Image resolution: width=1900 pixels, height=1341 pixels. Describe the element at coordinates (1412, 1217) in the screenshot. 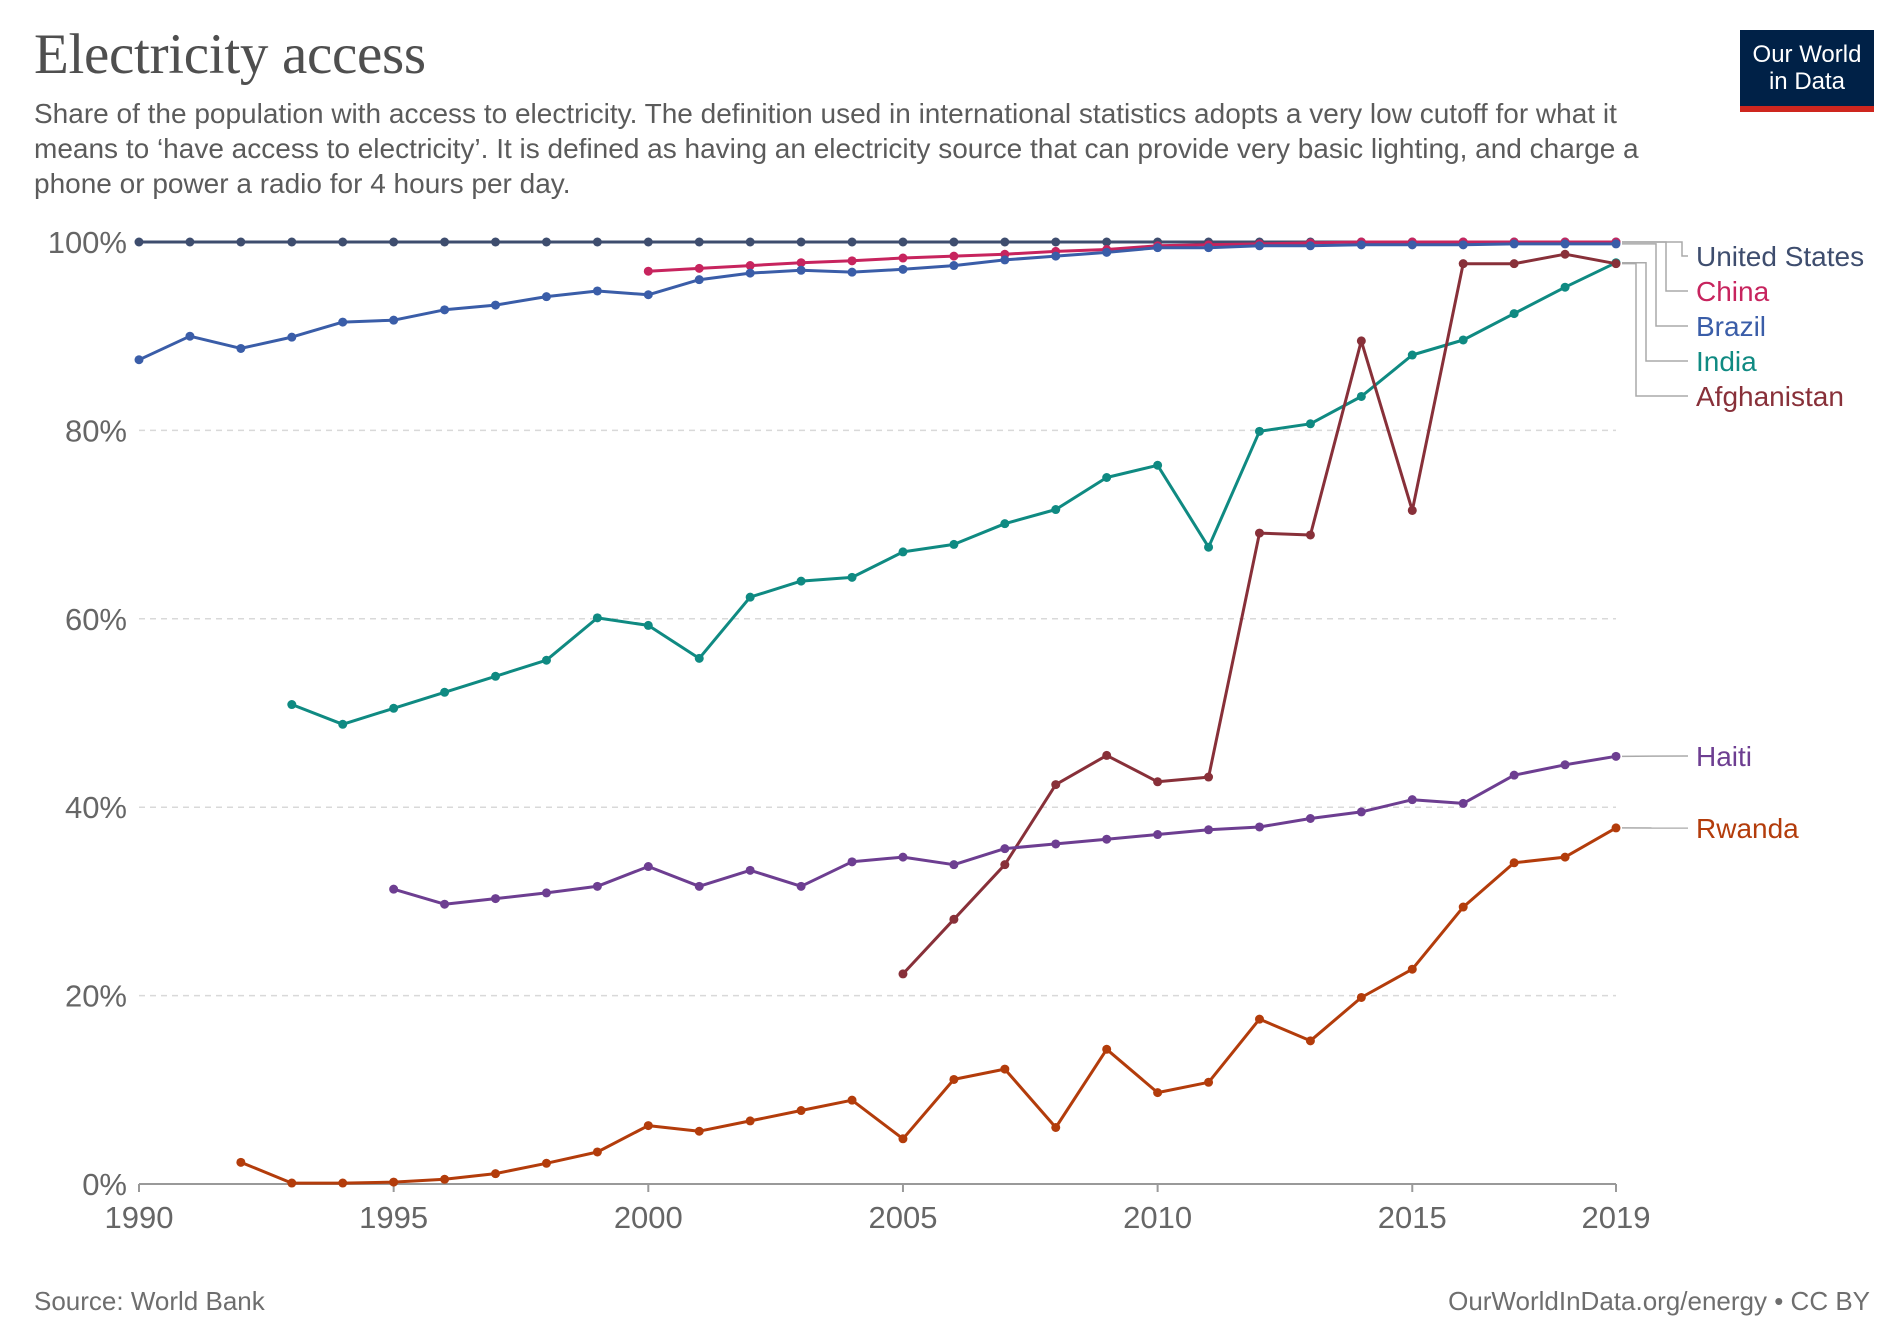

I see `x-tick-label: 2015` at that location.